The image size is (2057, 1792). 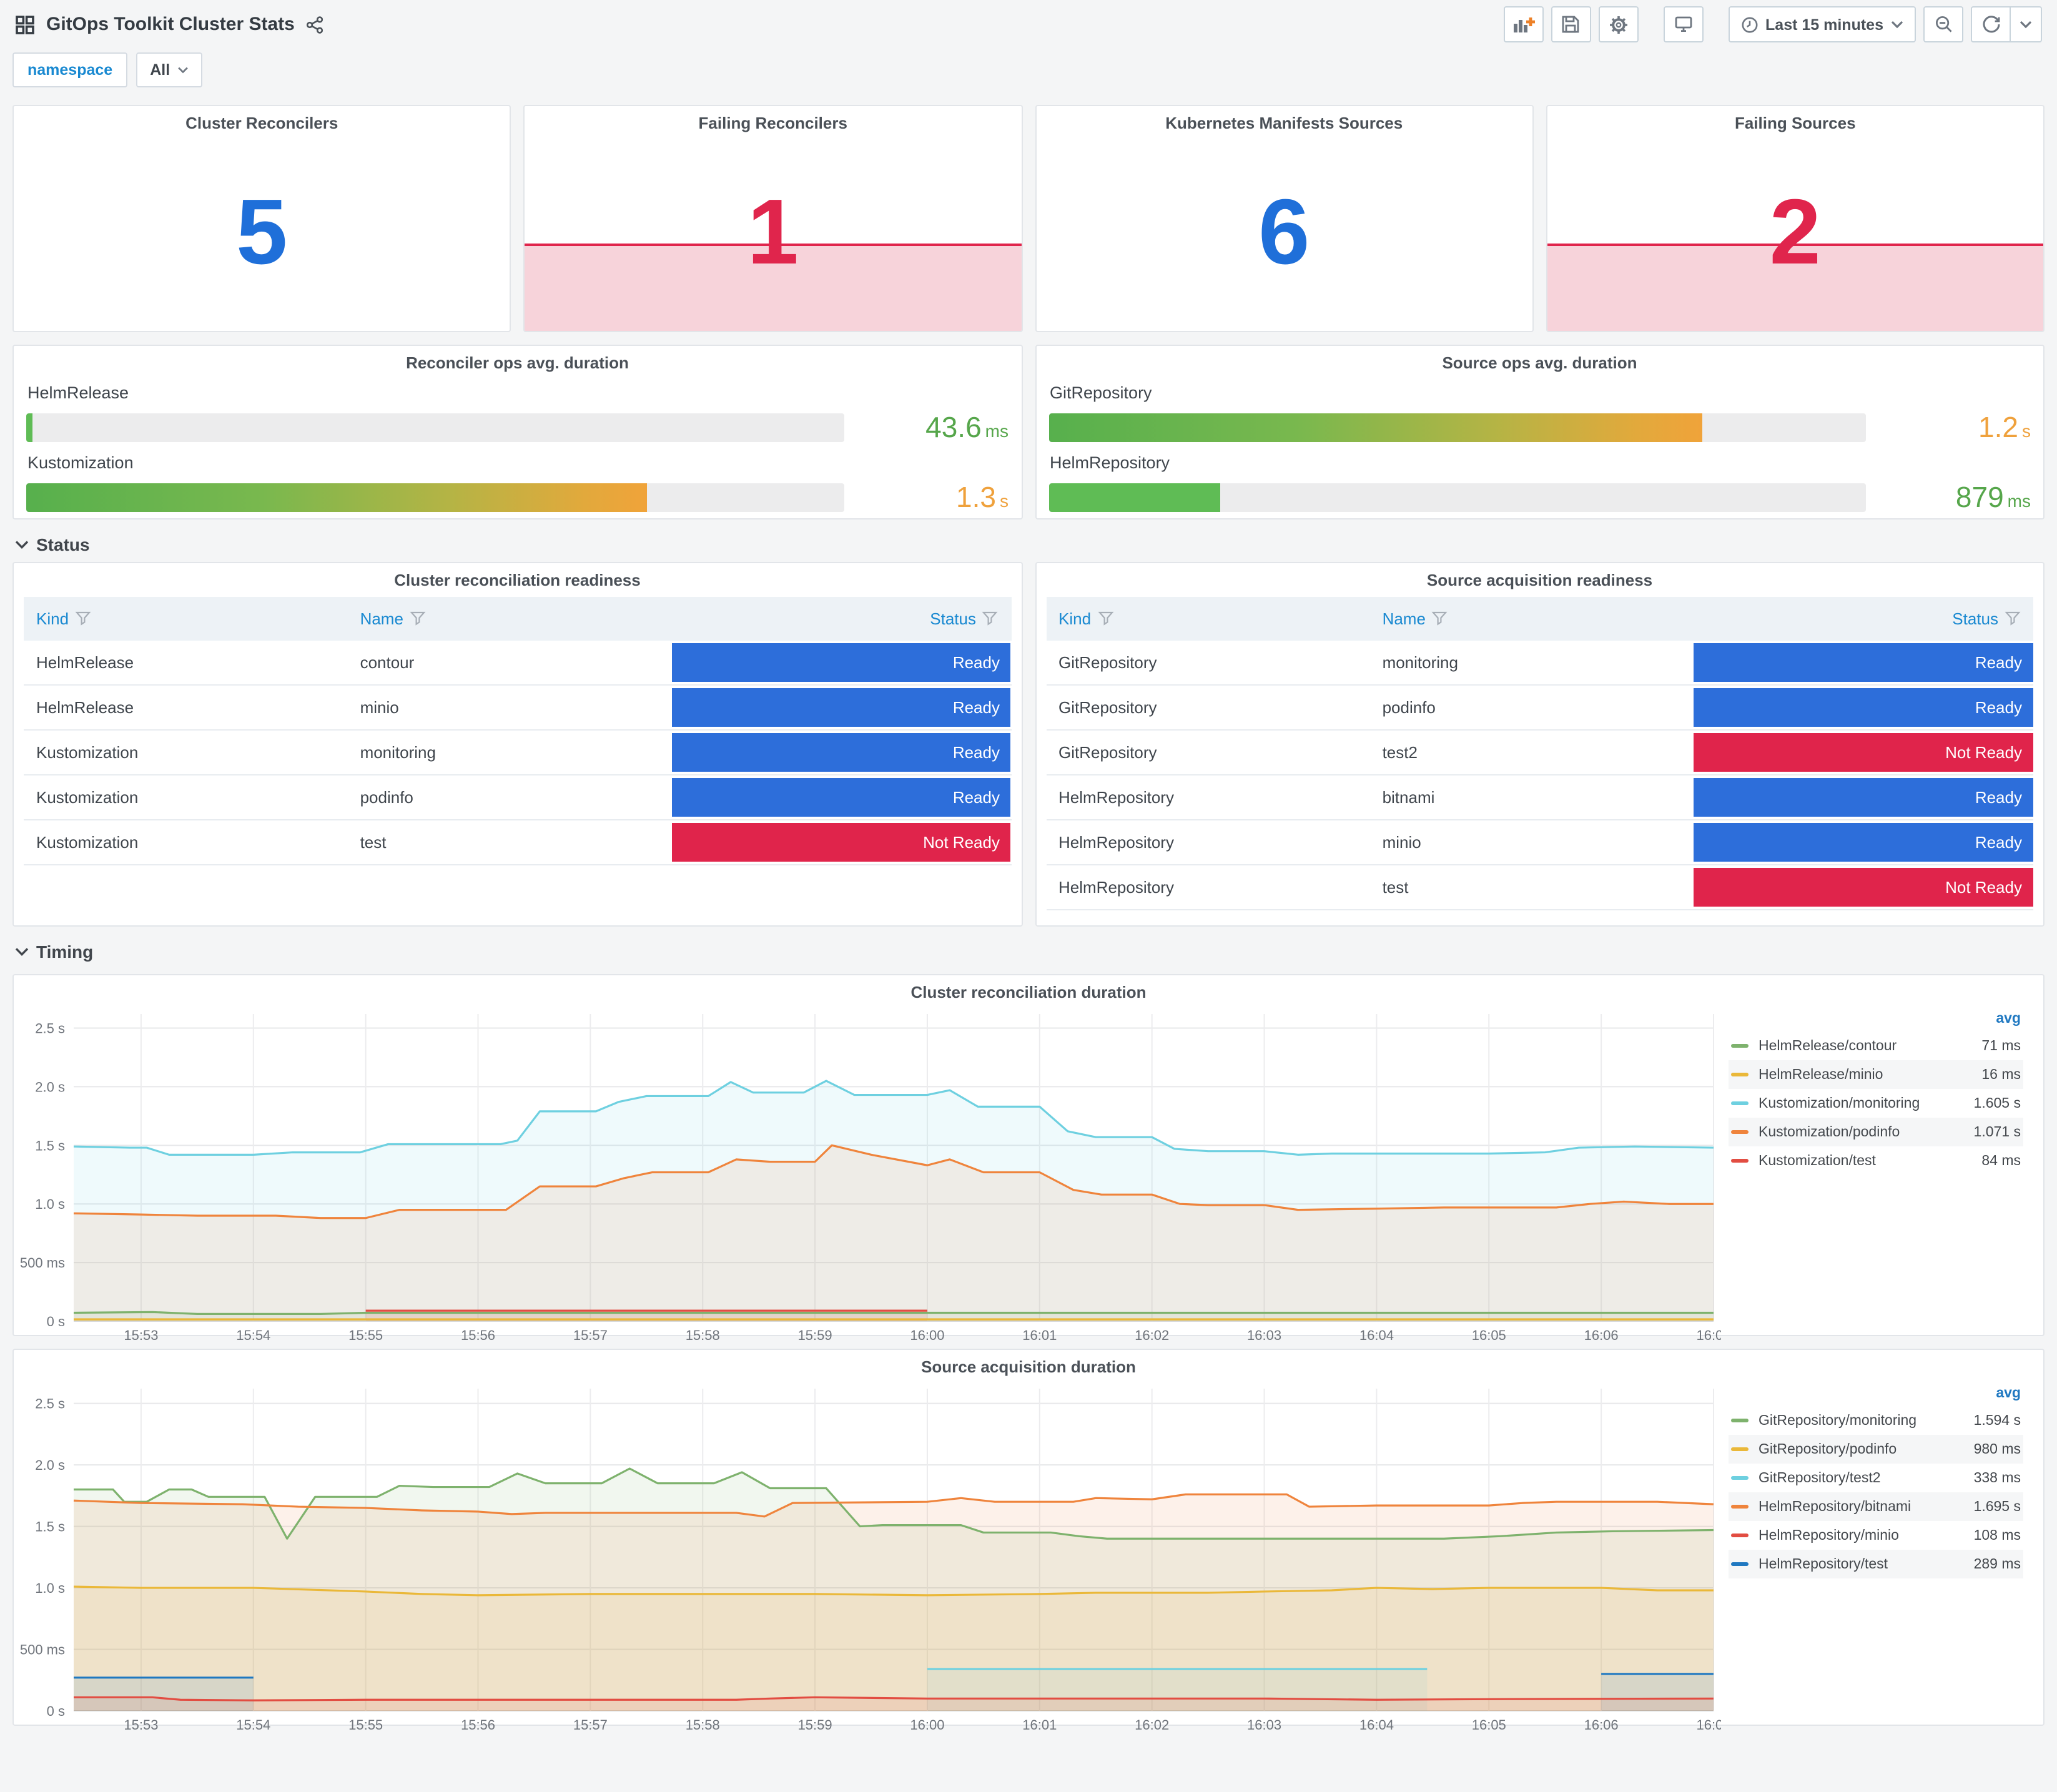 I want to click on svg-text: 16:02, so click(x=1152, y=1335).